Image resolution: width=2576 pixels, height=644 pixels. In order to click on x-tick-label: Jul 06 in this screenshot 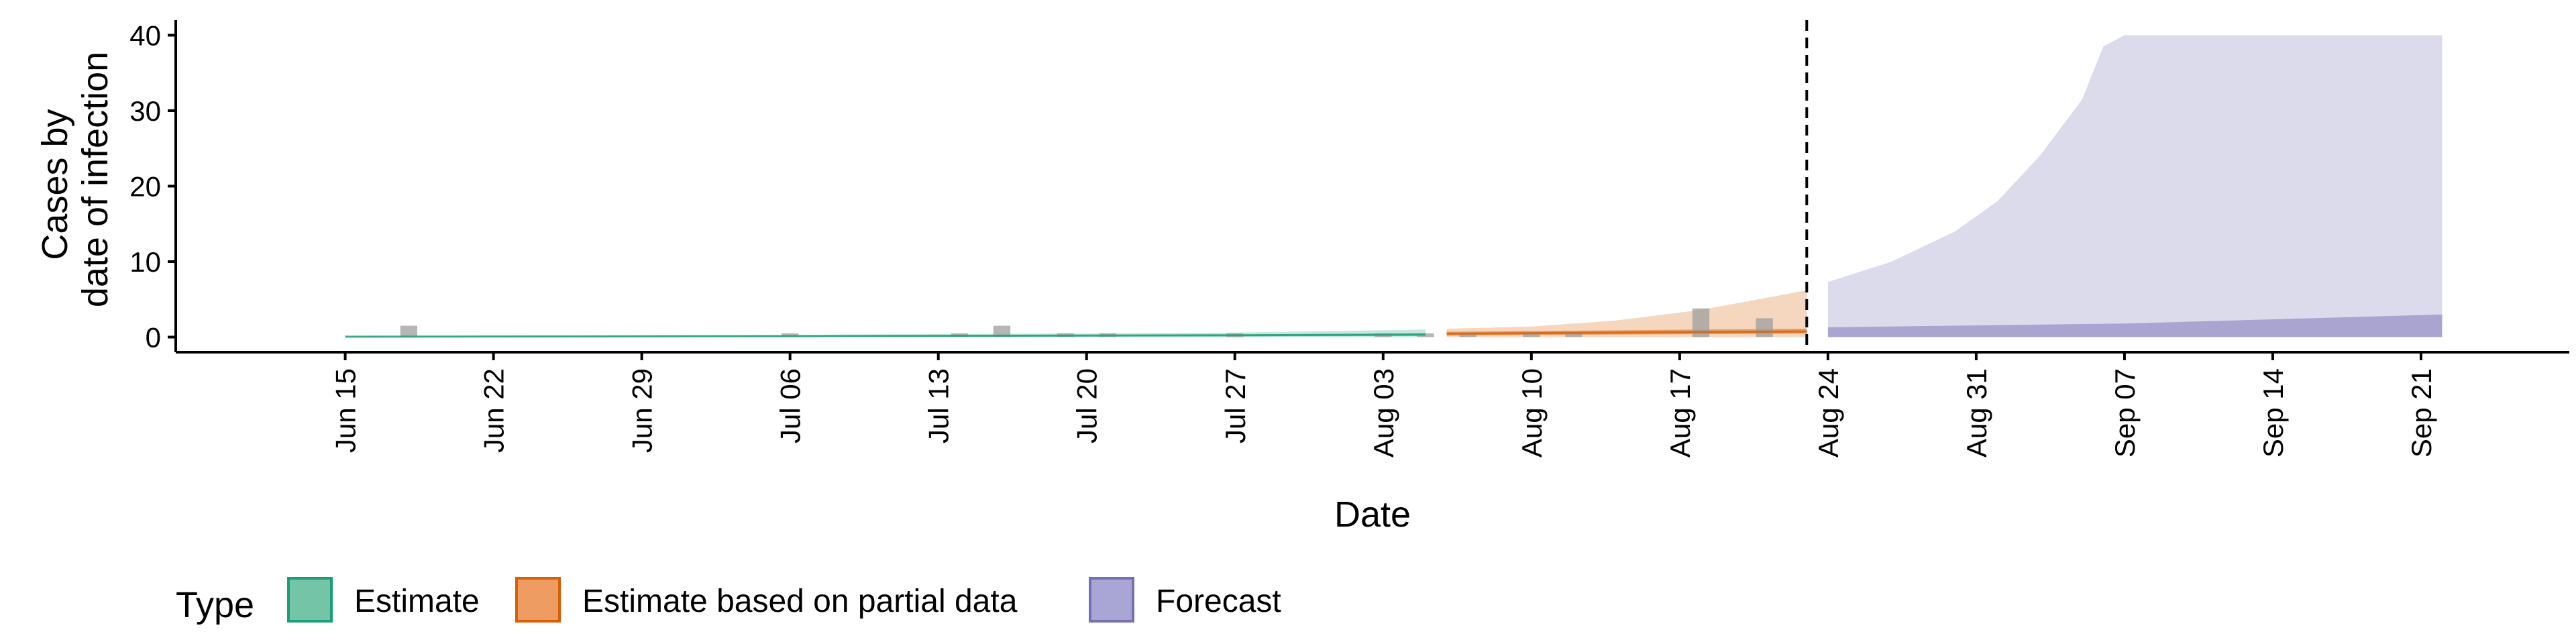, I will do `click(790, 405)`.